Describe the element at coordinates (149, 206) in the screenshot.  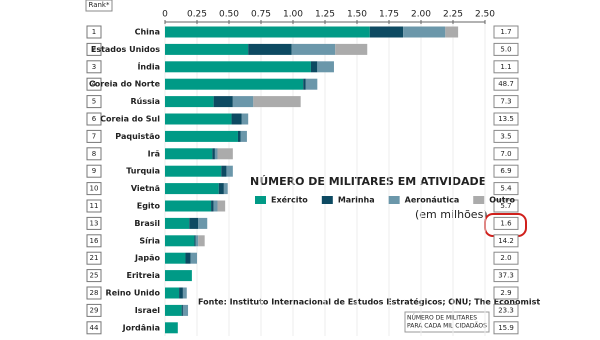
I see `y-tick-label: Egito` at that location.